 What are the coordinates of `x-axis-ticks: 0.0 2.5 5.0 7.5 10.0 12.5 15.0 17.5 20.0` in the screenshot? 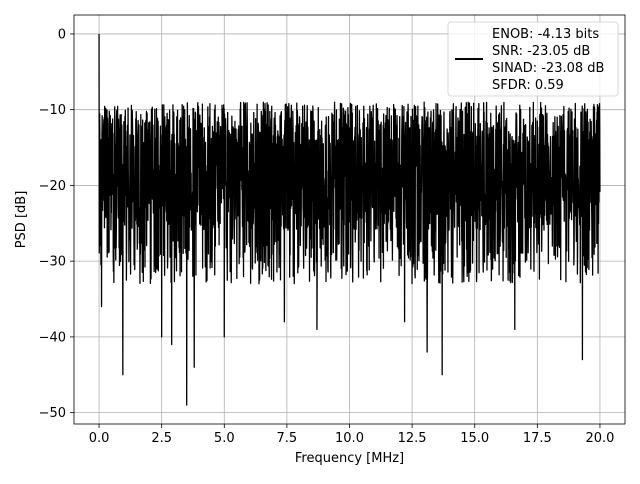 It's located at (351, 435).